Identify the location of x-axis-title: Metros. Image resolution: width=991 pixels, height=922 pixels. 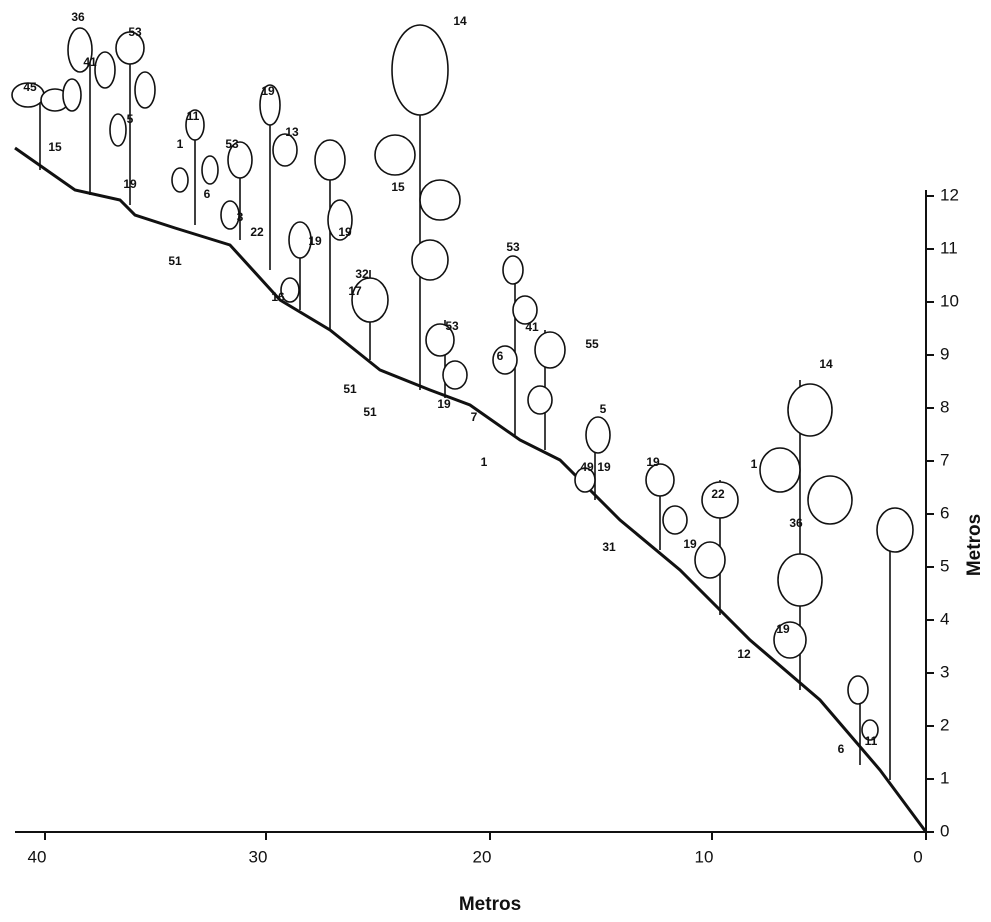
(490, 904).